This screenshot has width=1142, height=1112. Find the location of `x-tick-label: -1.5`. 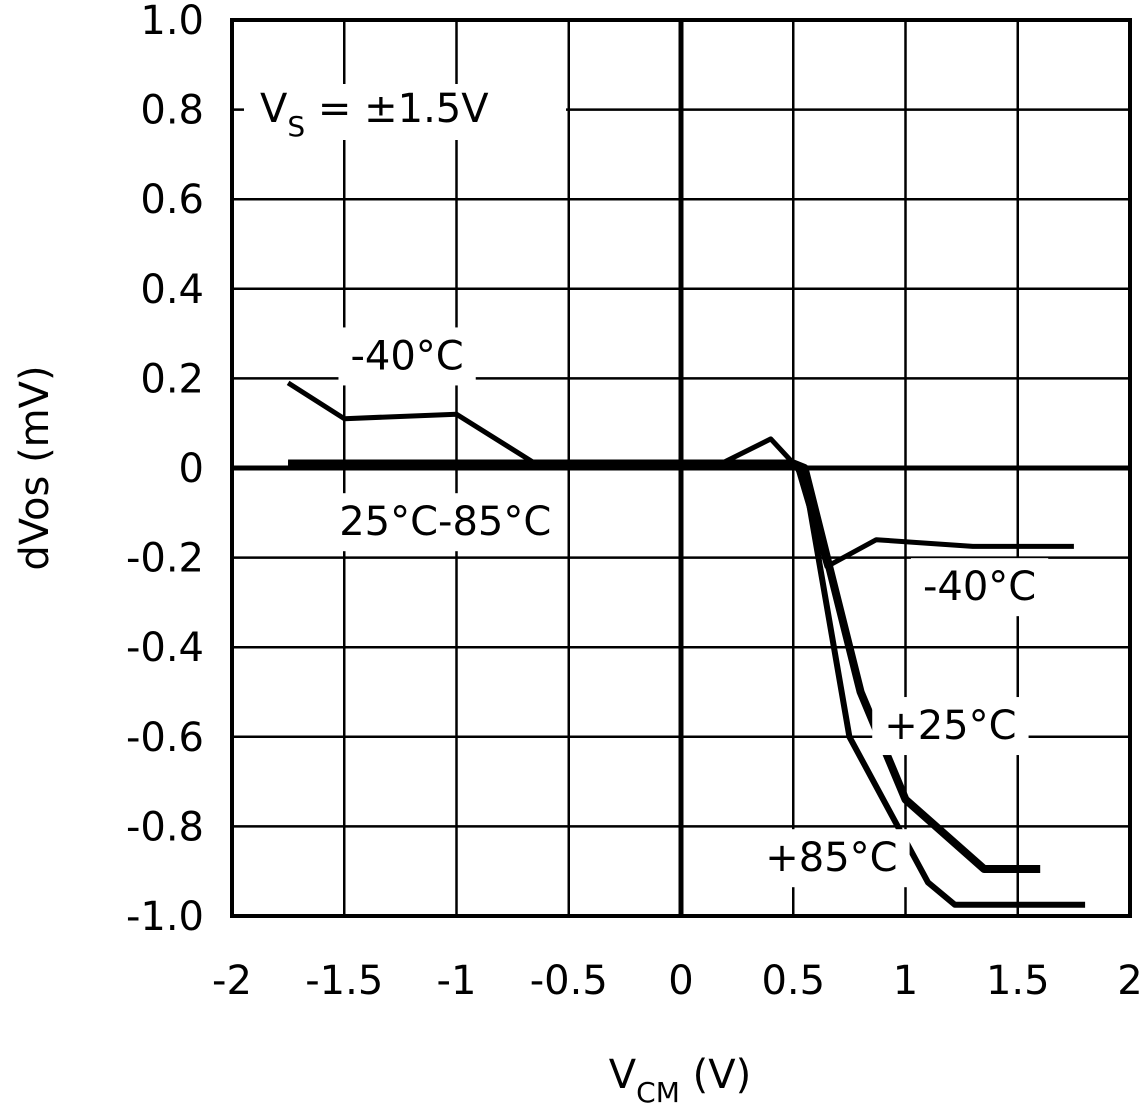

x-tick-label: -1.5 is located at coordinates (344, 981).